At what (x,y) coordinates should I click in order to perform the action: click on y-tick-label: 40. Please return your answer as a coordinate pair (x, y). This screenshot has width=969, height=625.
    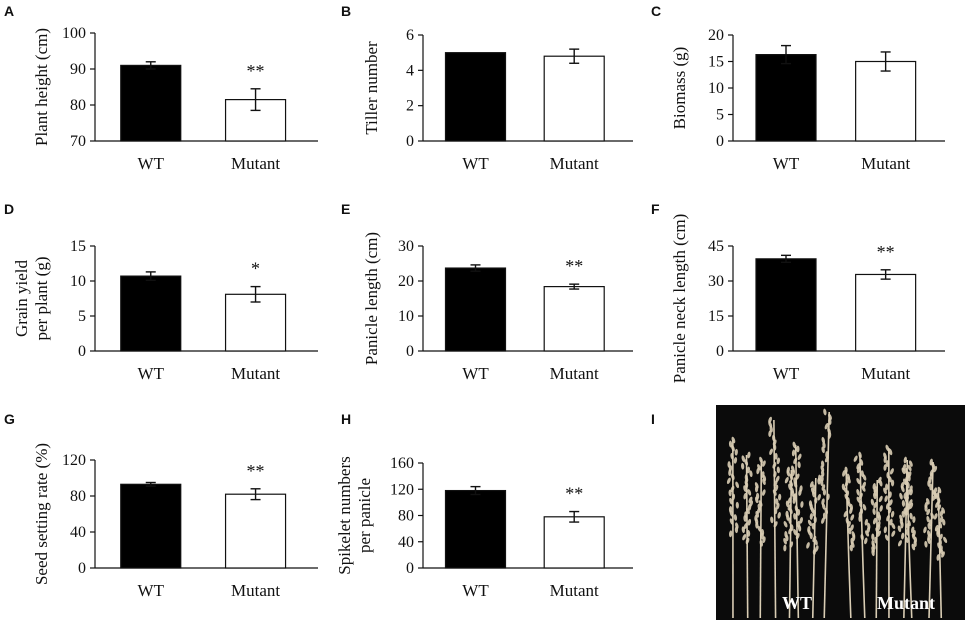
    Looking at the image, I should click on (78, 532).